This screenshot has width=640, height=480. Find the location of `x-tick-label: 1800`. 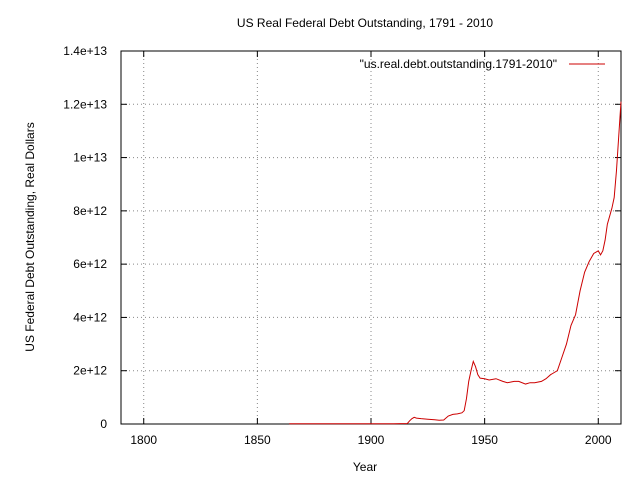

x-tick-label: 1800 is located at coordinates (143, 440).